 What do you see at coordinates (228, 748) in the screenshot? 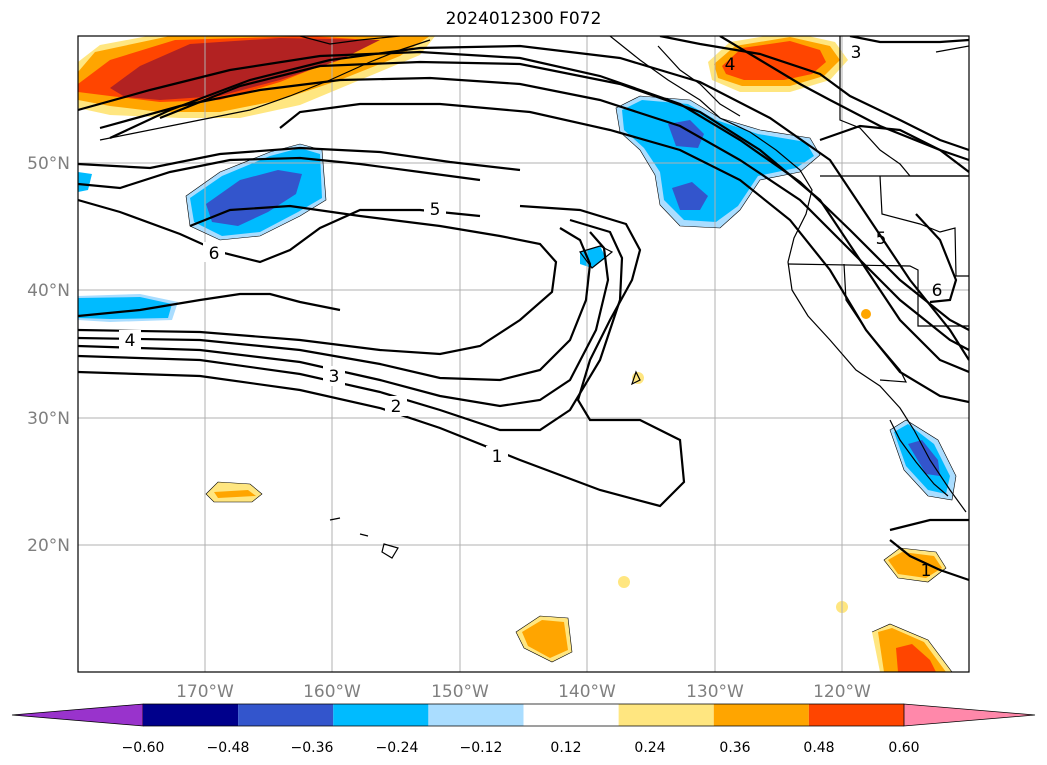
I see `colorbar-tick-label: −0.48` at bounding box center [228, 748].